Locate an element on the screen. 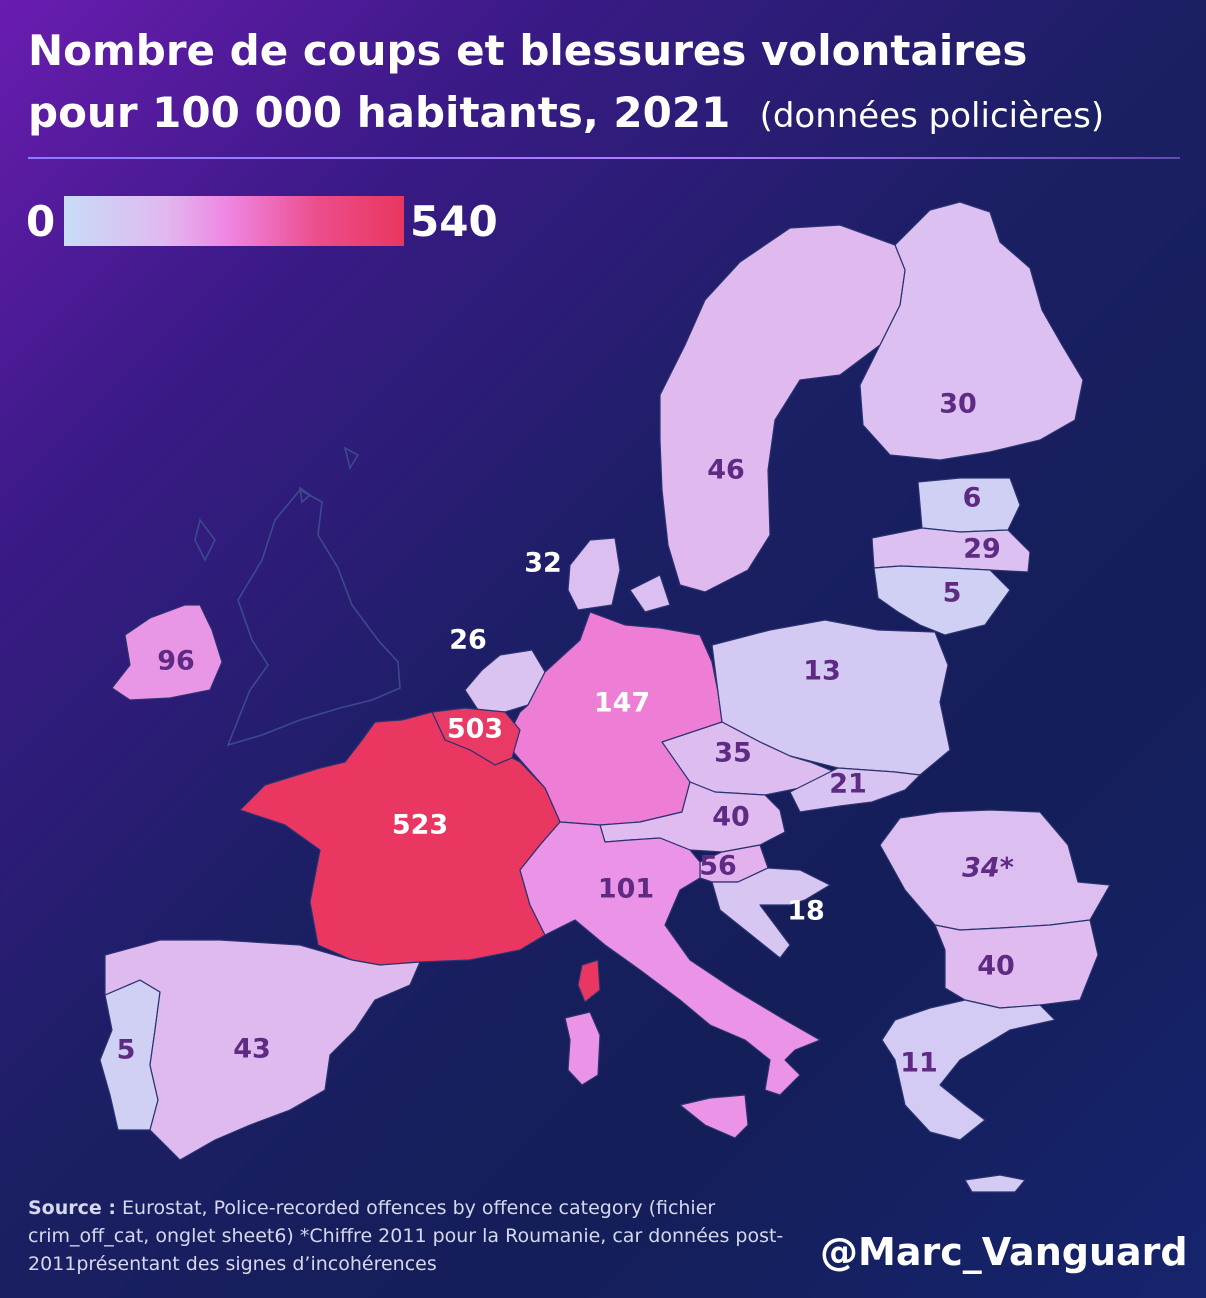  value-label-pologne: 13 is located at coordinates (822, 671).